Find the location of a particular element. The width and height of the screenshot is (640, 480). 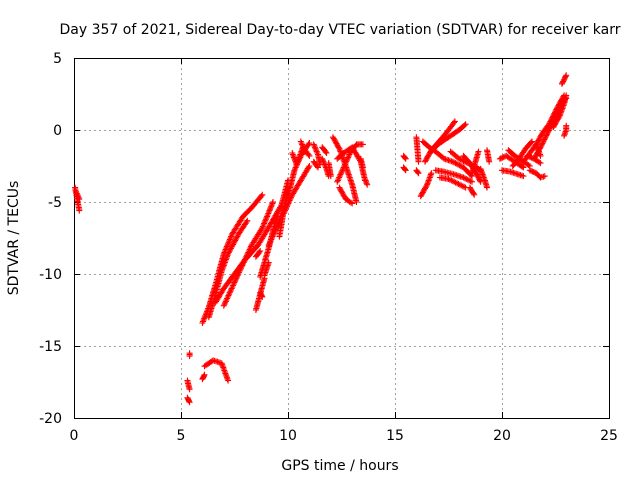

y-tick-label: -10 is located at coordinates (50, 275).